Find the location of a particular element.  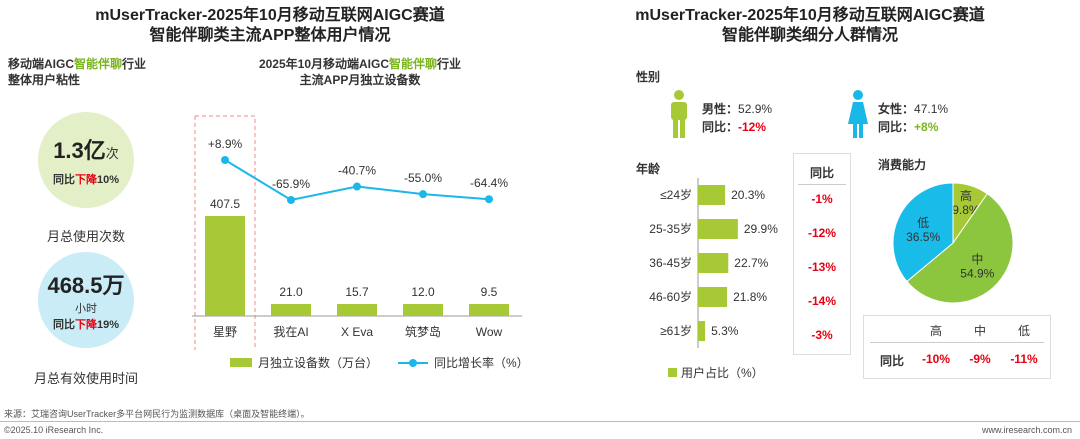

age-yoy-3: -13% is located at coordinates (821, 267).